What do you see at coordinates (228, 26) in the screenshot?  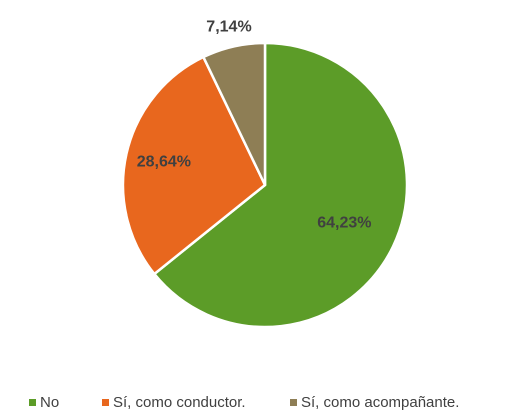 I see `data-label: 7,14%` at bounding box center [228, 26].